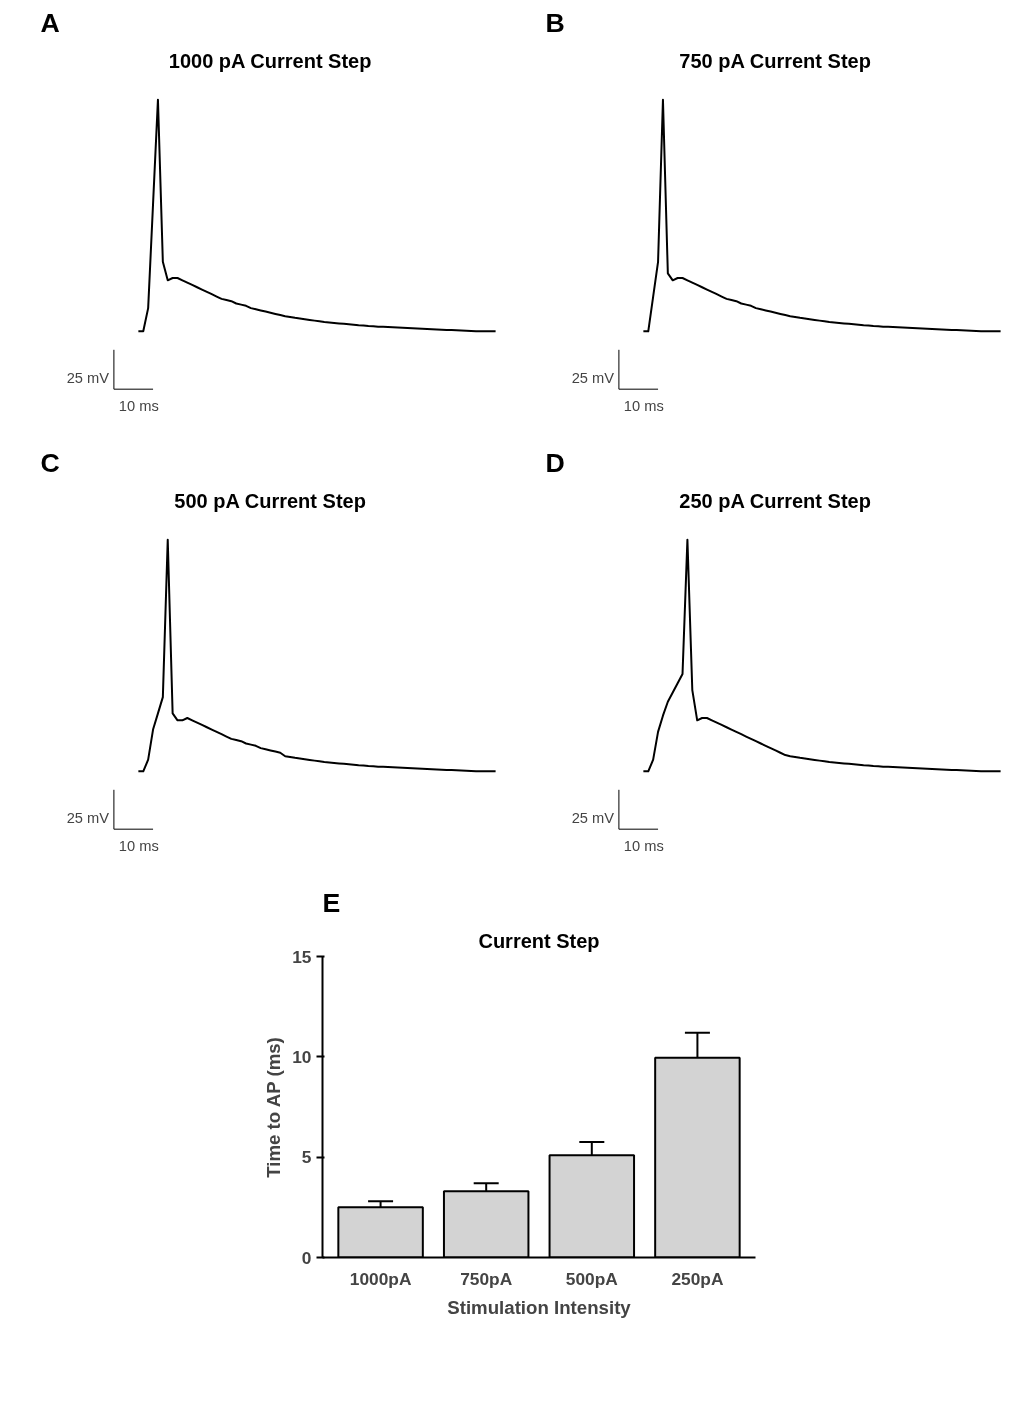  I want to click on chart-title: 250 pA Current Step, so click(775, 500).